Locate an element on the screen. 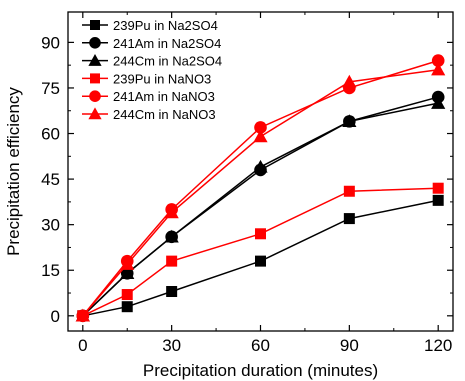 This screenshot has width=465, height=381. x-tick-label: 120 is located at coordinates (438, 345).